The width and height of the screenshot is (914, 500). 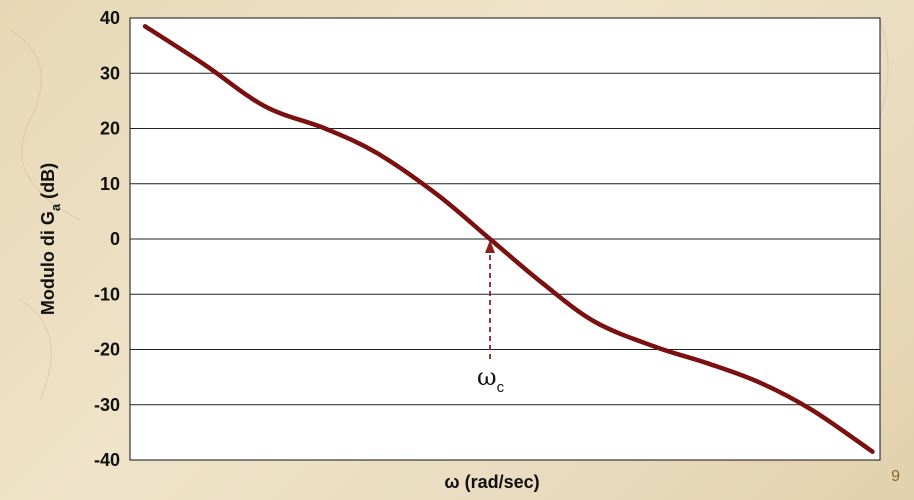 I want to click on y-axis-label-suffix: (dB), so click(x=48, y=183).